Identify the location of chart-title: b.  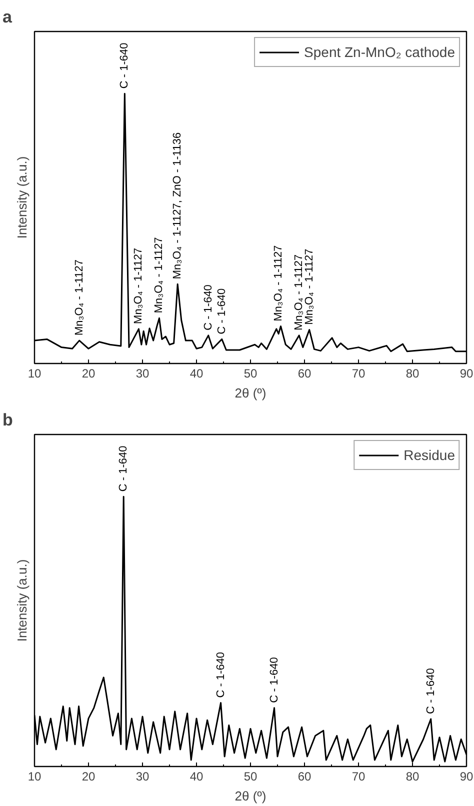
(7, 420).